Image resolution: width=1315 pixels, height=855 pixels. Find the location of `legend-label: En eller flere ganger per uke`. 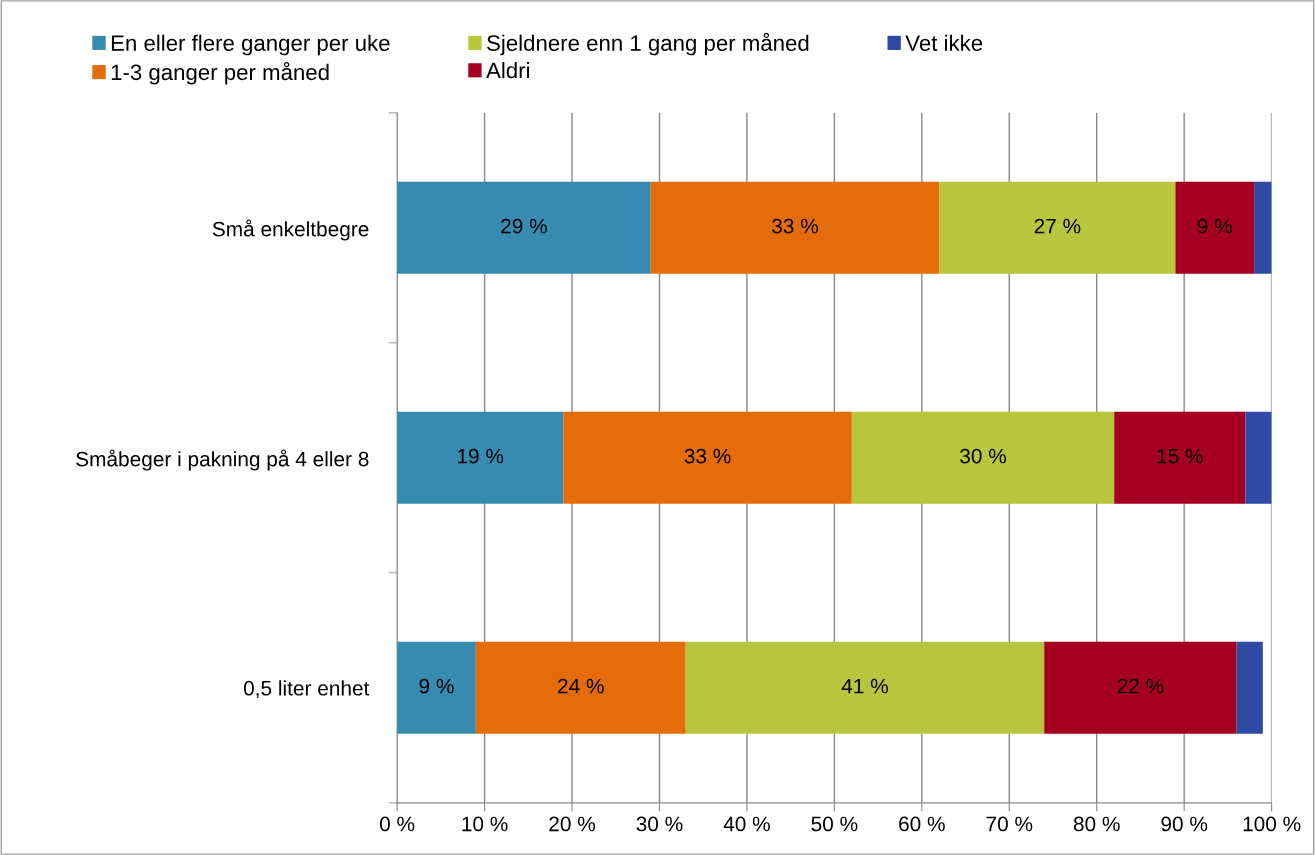

legend-label: En eller flere ganger per uke is located at coordinates (250, 45).